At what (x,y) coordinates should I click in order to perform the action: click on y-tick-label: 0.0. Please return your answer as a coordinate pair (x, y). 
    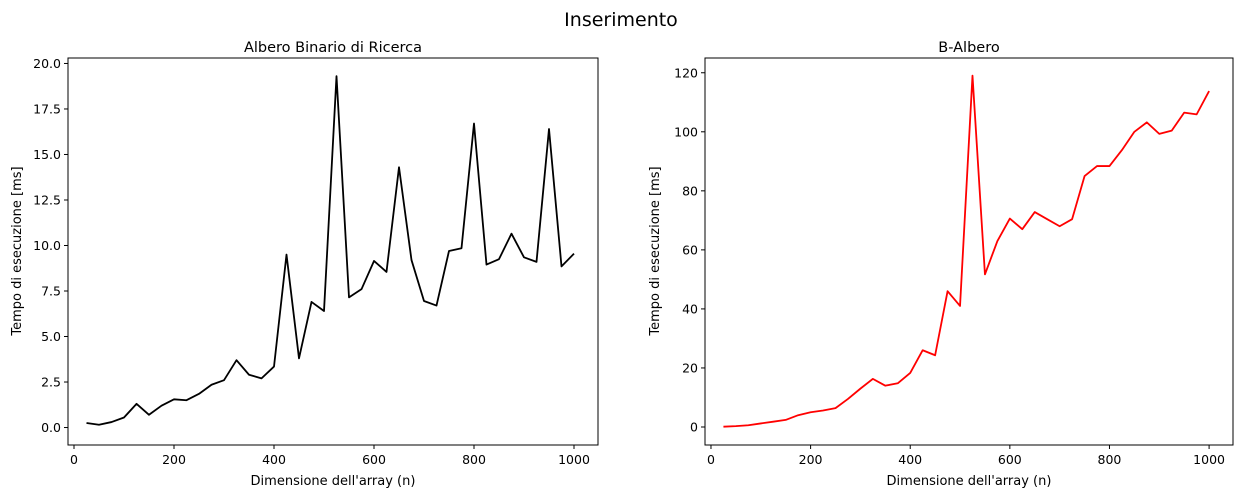
    Looking at the image, I should click on (51, 427).